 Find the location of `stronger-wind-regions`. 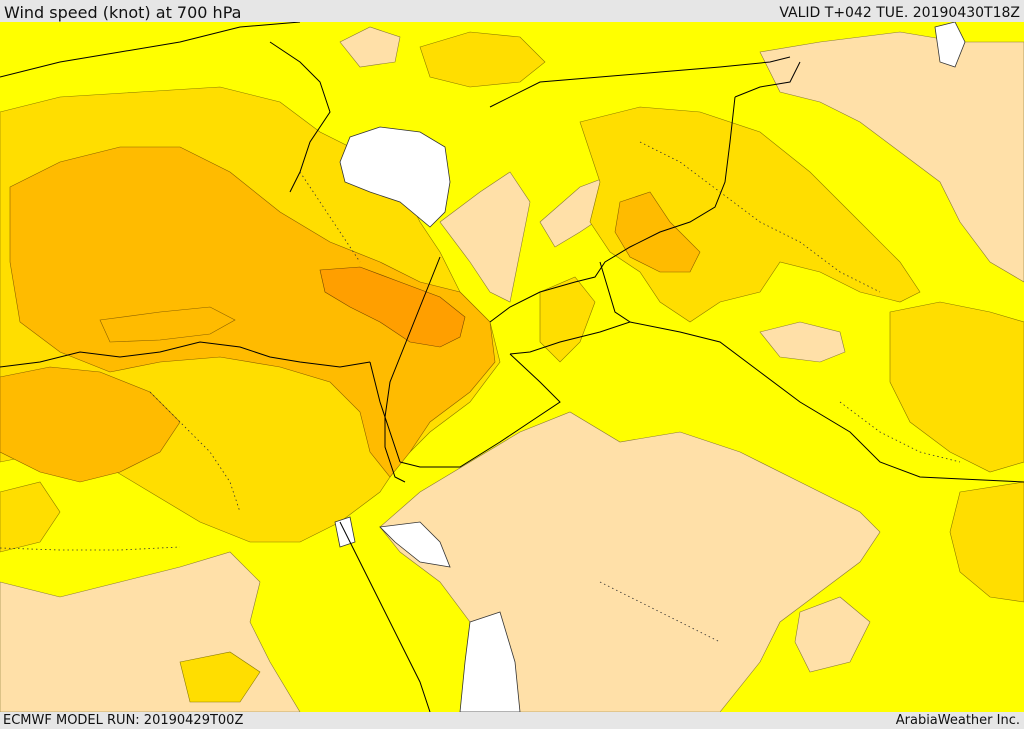

stronger-wind-regions is located at coordinates (392, 307).